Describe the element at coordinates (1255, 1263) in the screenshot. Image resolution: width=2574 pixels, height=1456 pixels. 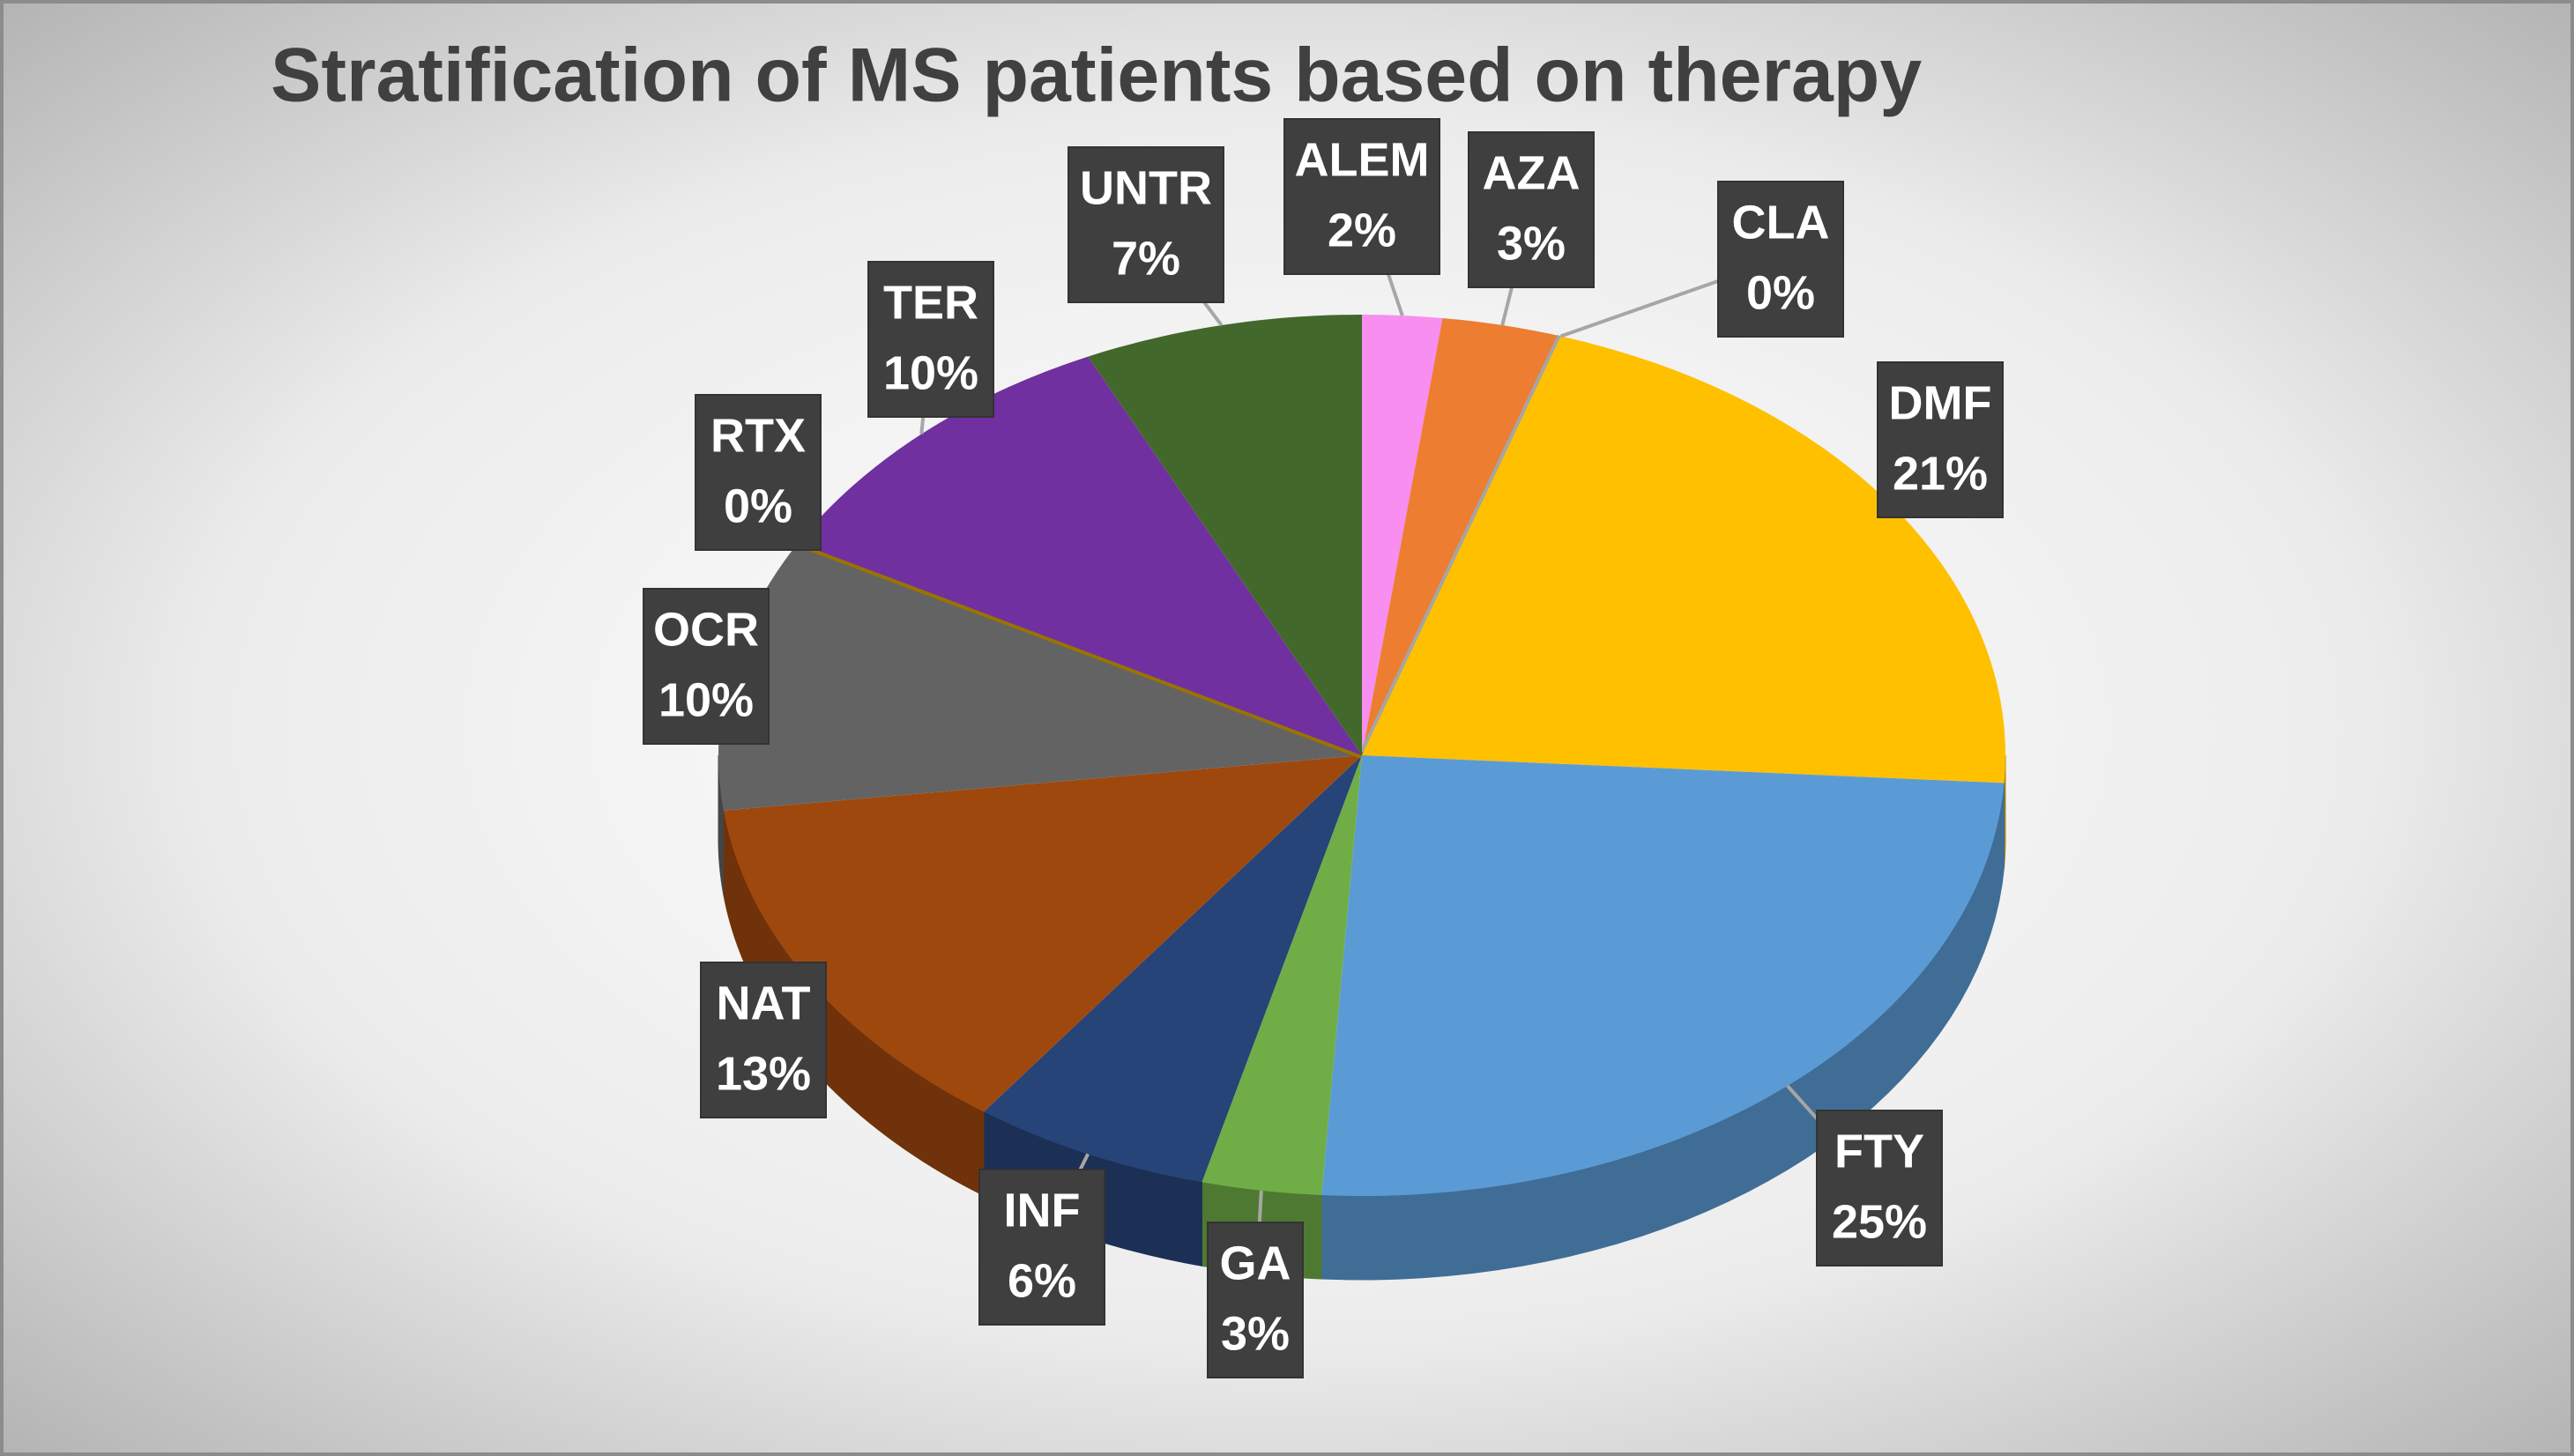
I see `category-label: GA` at that location.